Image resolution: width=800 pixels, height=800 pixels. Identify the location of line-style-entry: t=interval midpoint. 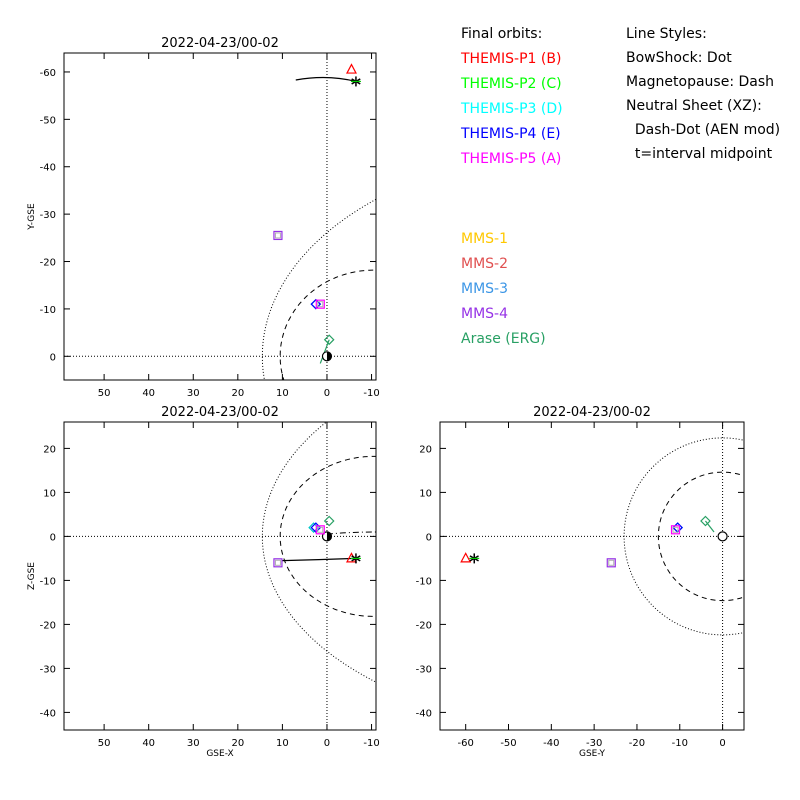
(699, 154).